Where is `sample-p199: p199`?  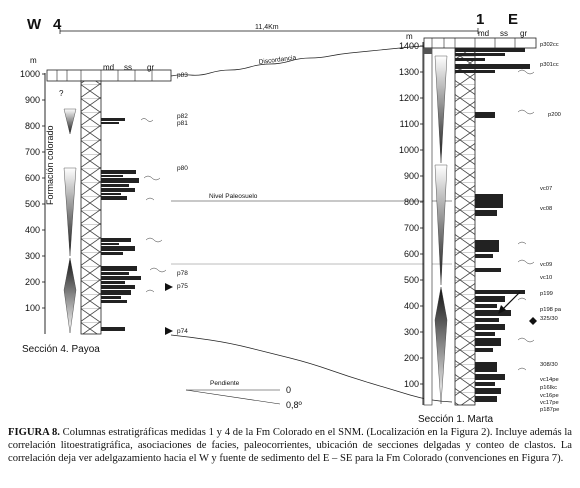 sample-p199: p199 is located at coordinates (546, 294).